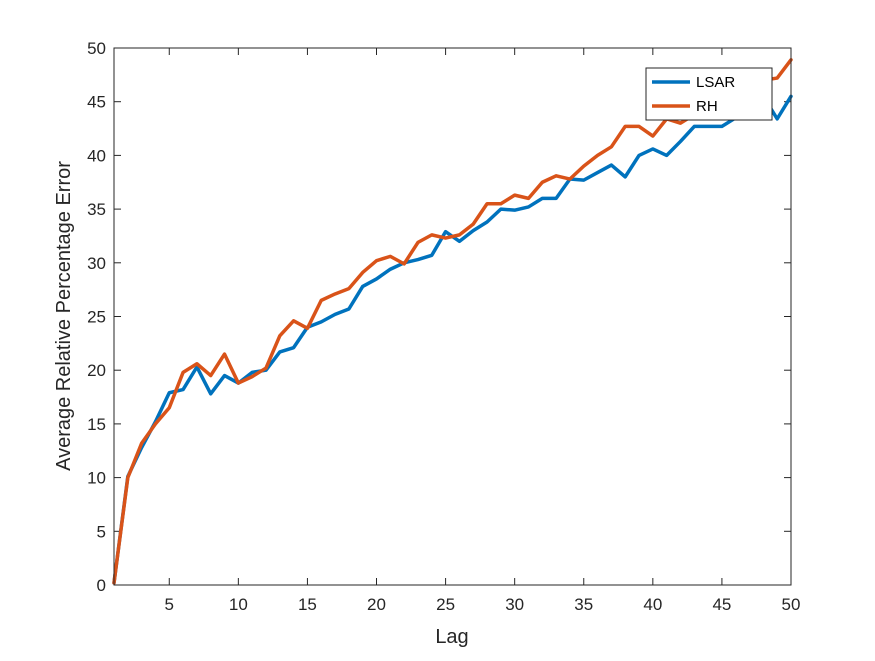 This screenshot has height=661, width=875. Describe the element at coordinates (101, 531) in the screenshot. I see `y-tick-label: 5` at that location.